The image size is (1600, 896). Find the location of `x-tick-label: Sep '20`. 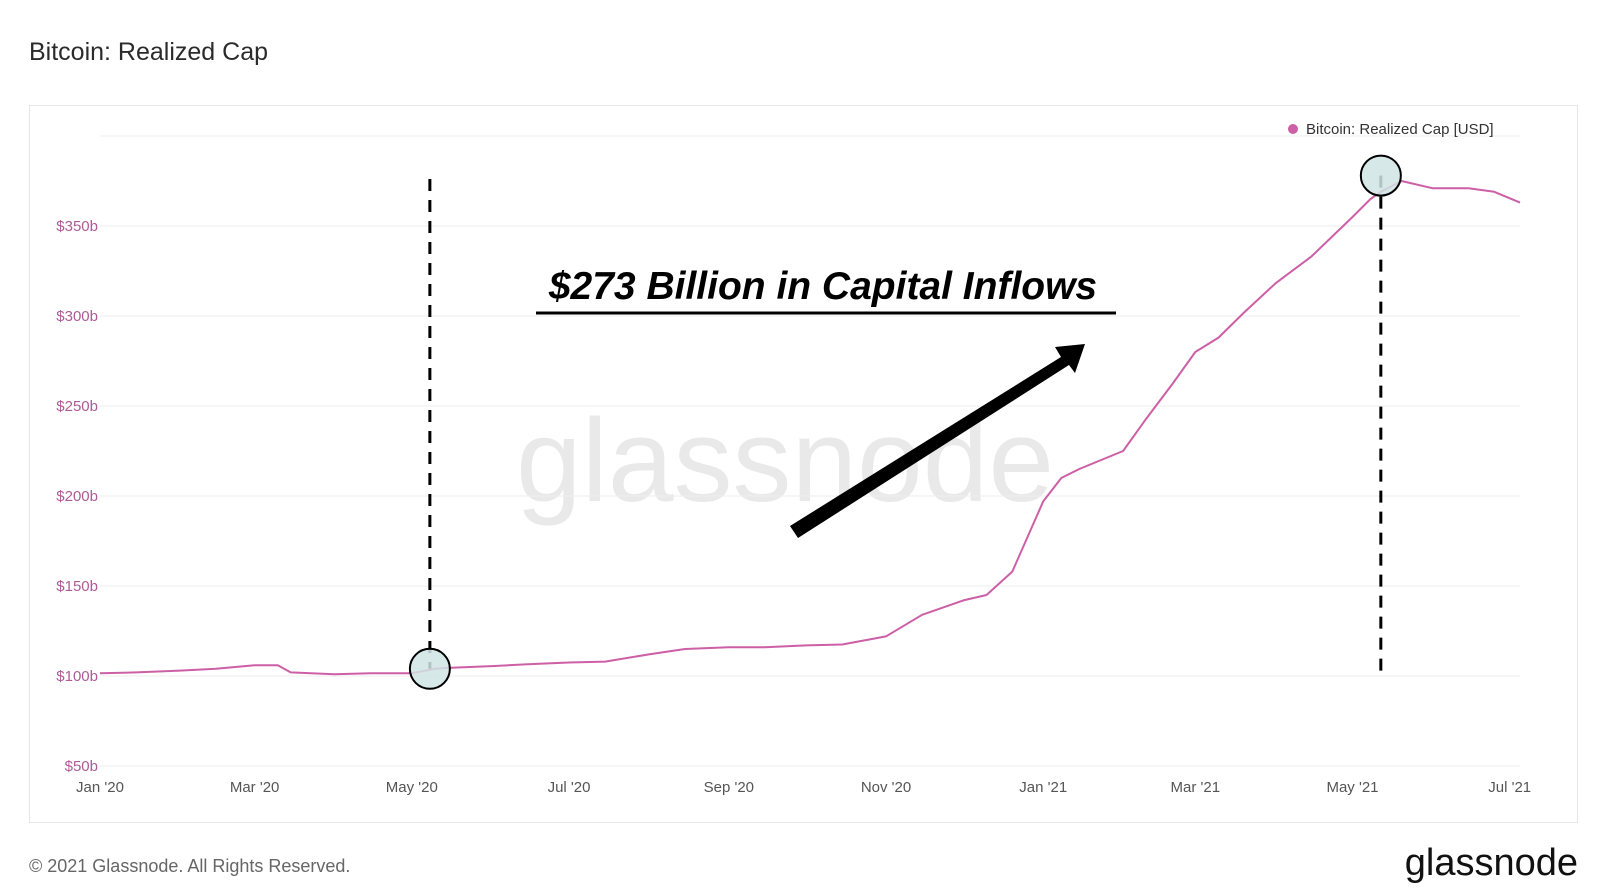

x-tick-label: Sep '20 is located at coordinates (729, 787).